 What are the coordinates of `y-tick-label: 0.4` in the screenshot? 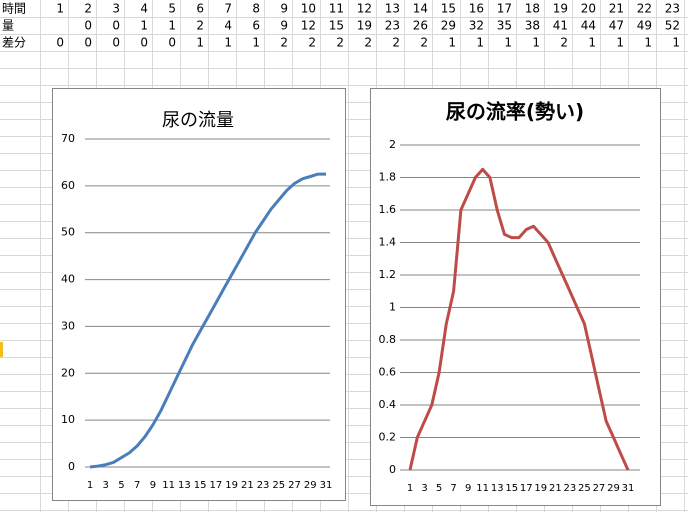 It's located at (388, 404).